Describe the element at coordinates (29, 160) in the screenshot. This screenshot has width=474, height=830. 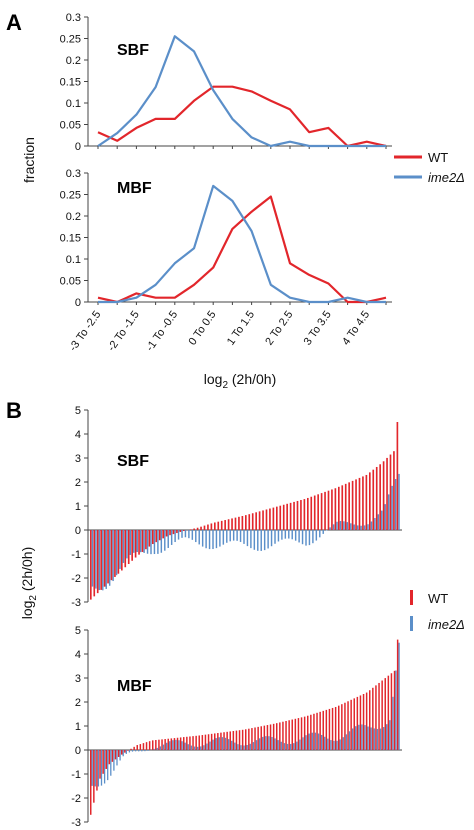
I see `panel-a-y-axis-title: fraction` at that location.